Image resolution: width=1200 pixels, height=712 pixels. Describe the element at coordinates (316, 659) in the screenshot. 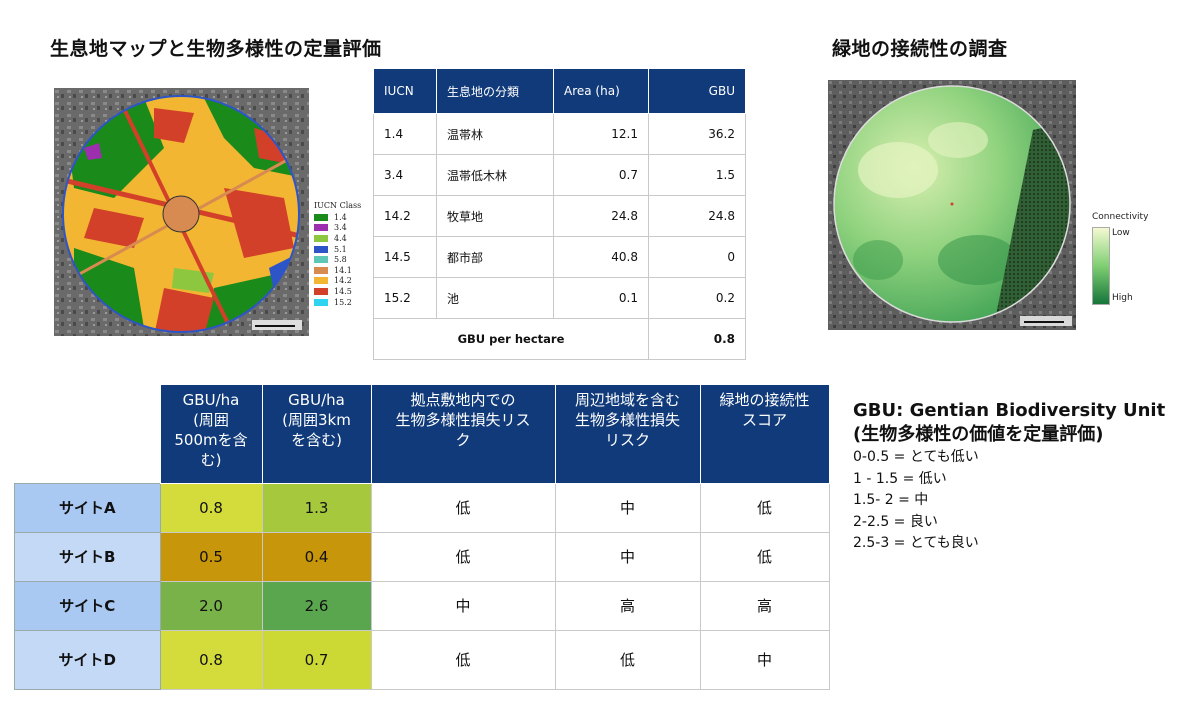

I see `gbu-3km-cell: 0.7` at that location.